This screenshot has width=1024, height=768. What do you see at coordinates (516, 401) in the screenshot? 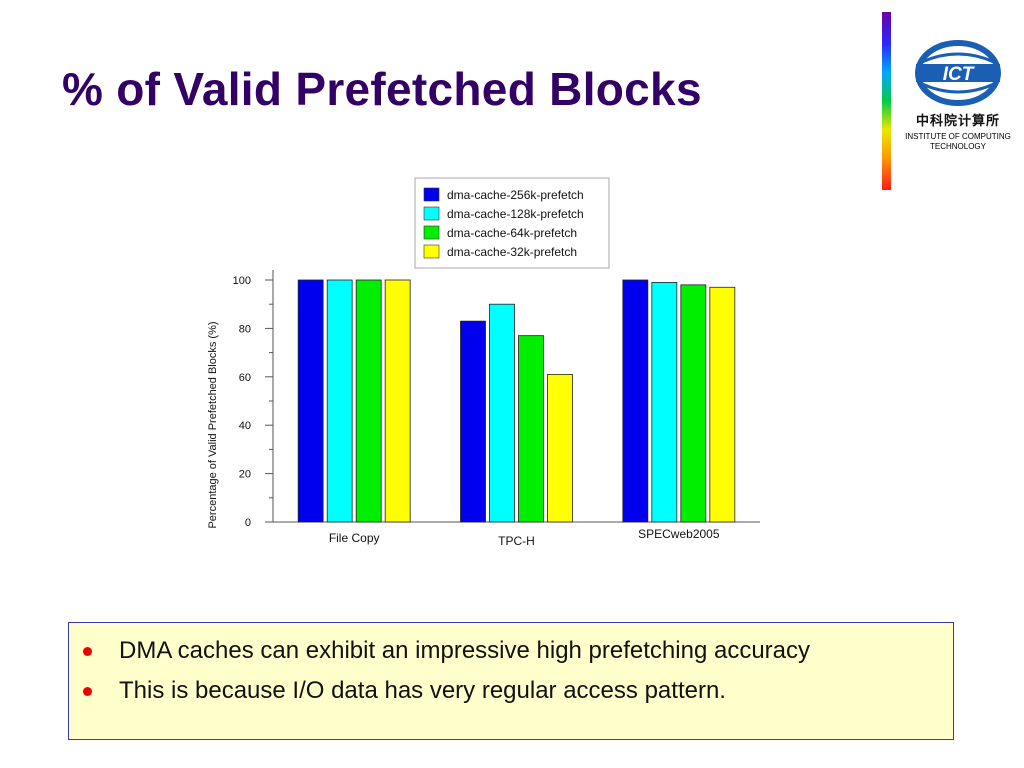
I see `chart-bars` at bounding box center [516, 401].